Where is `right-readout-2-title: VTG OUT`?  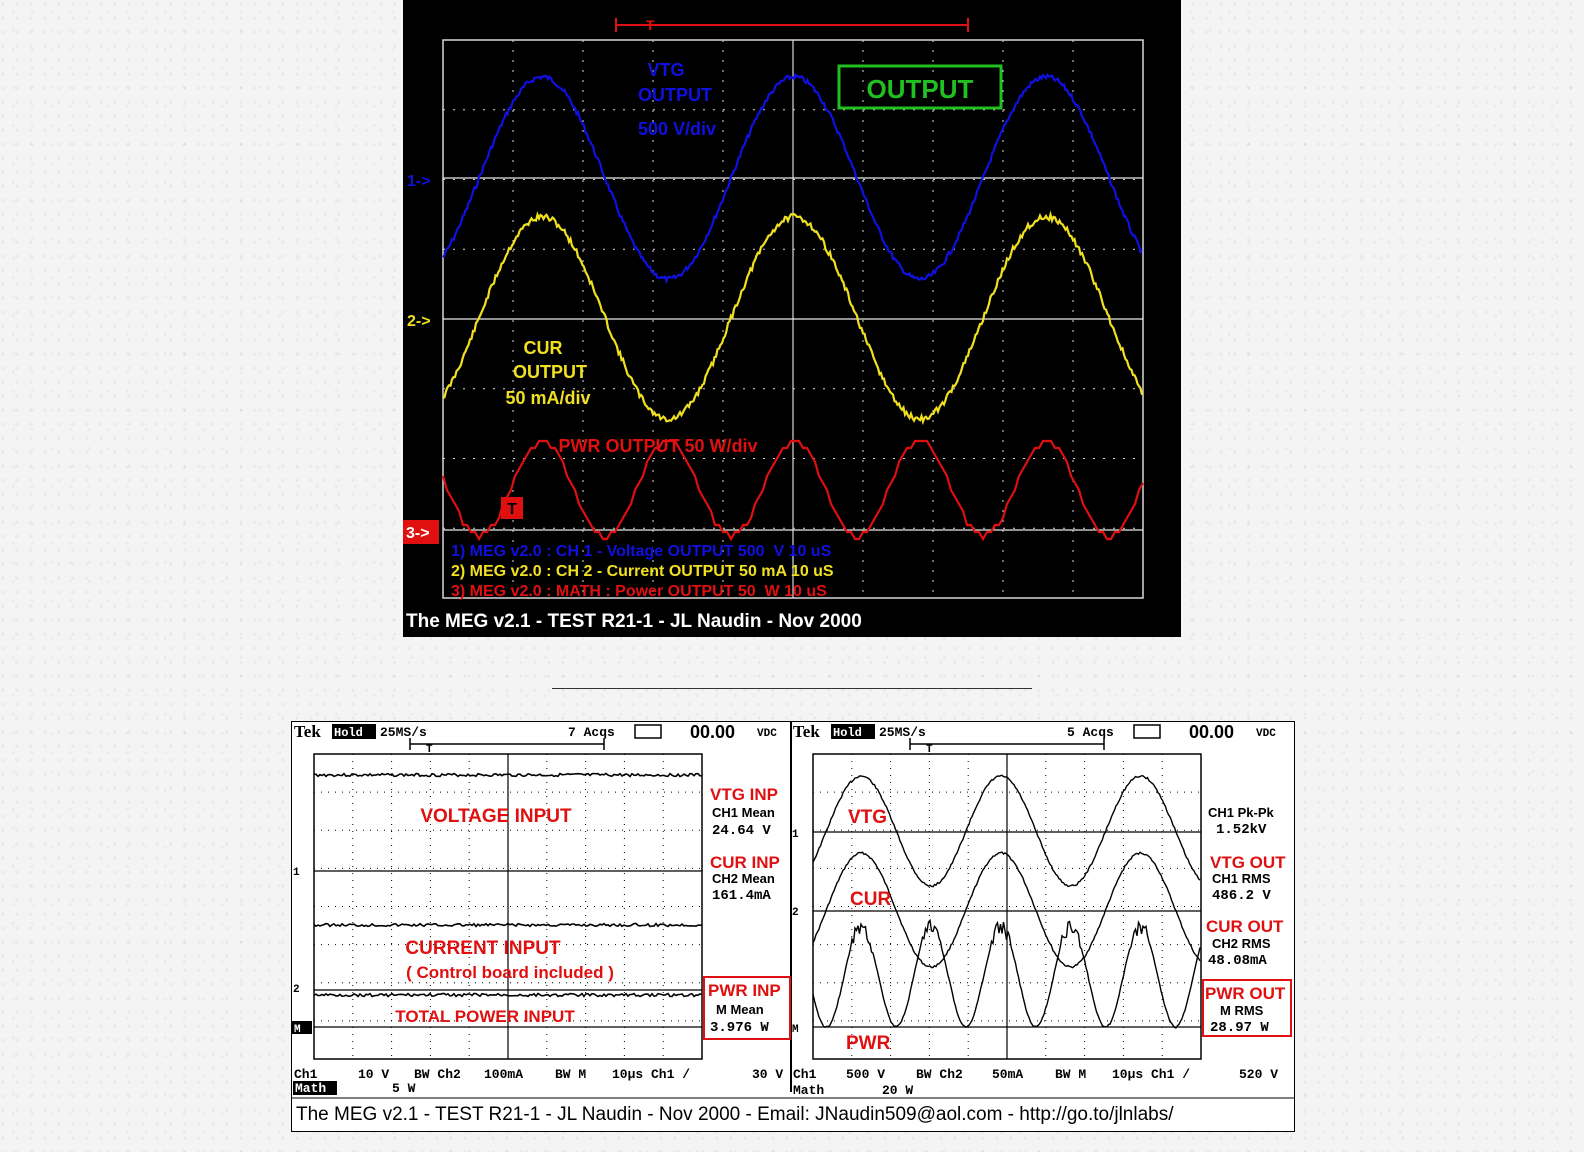
right-readout-2-title: VTG OUT is located at coordinates (1248, 862).